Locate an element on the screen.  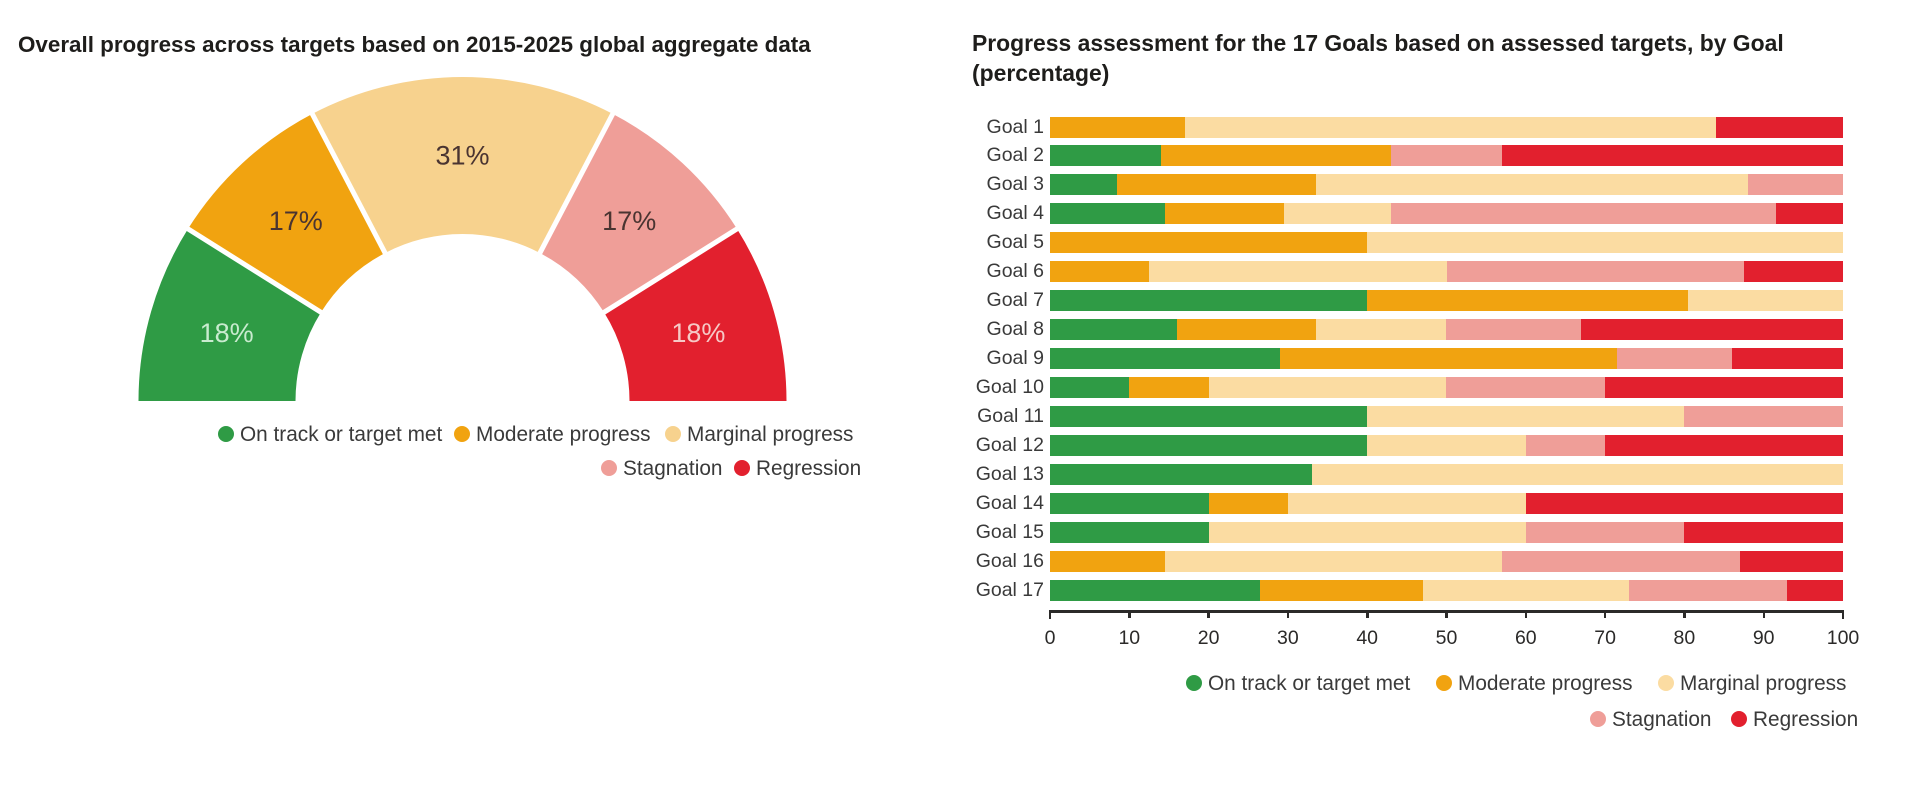
svg-text: 31% is located at coordinates (462, 156).